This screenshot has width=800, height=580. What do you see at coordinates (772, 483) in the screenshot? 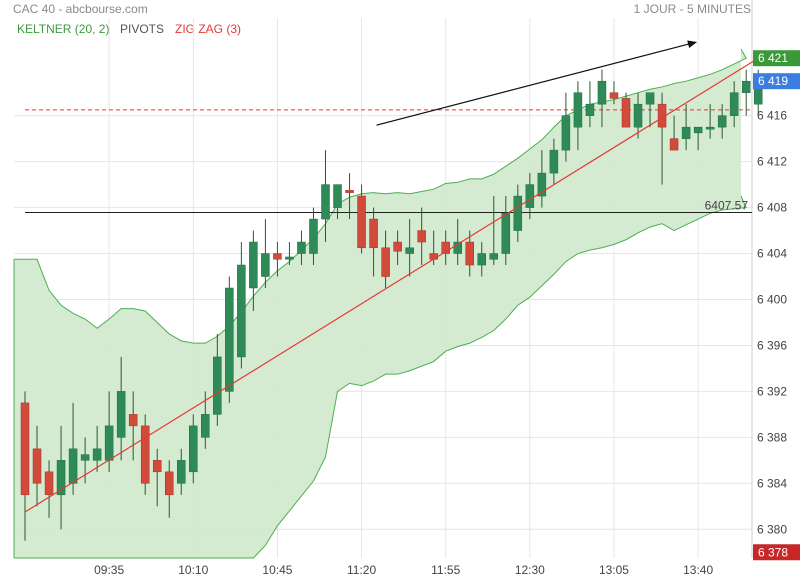
I see `y-tick-label: 6 384` at bounding box center [772, 483].